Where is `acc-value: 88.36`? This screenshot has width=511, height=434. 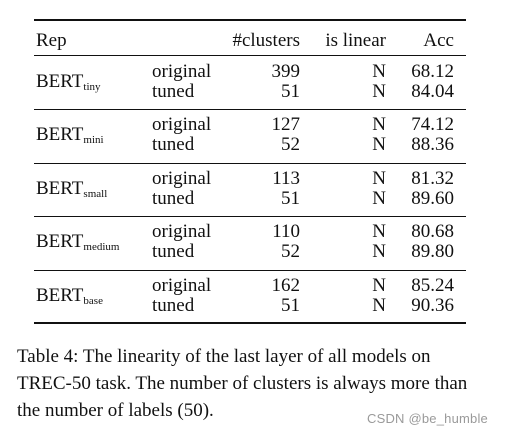
acc-value: 88.36 is located at coordinates (432, 145).